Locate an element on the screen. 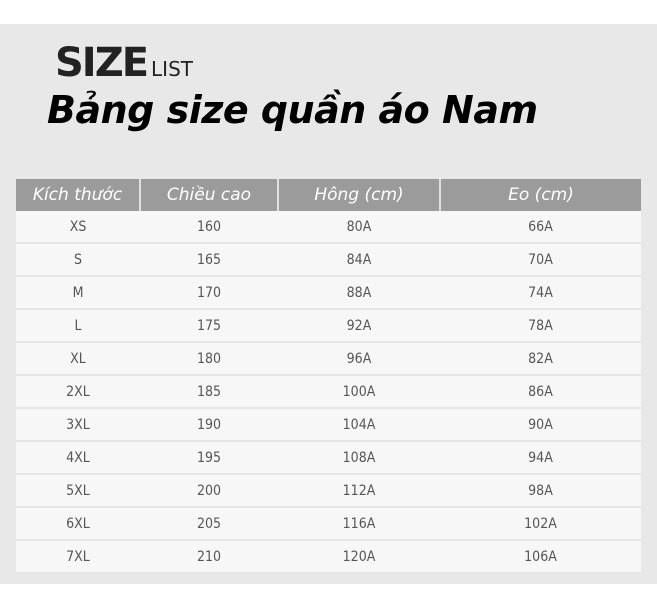  table-cell: XS is located at coordinates (78, 227).